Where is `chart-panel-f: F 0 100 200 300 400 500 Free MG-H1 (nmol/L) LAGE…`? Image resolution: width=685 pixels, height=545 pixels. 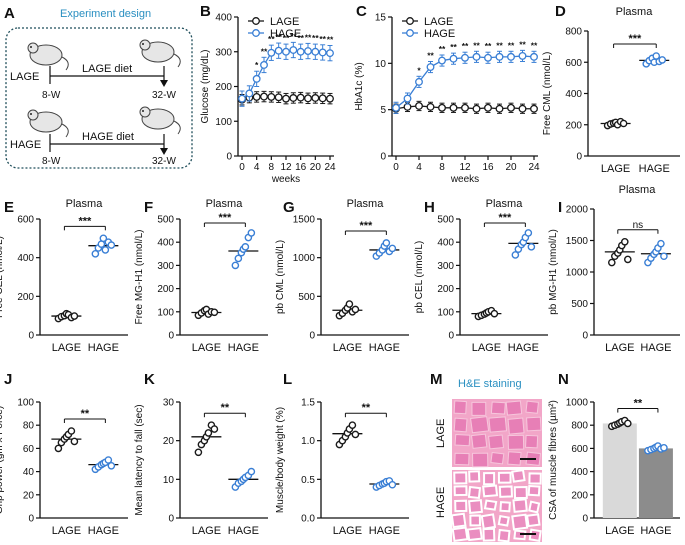 chart-panel-f: F 0 100 200 300 400 500 Free MG-H1 (nmol/L) LAGE… is located at coordinates (201, 276).